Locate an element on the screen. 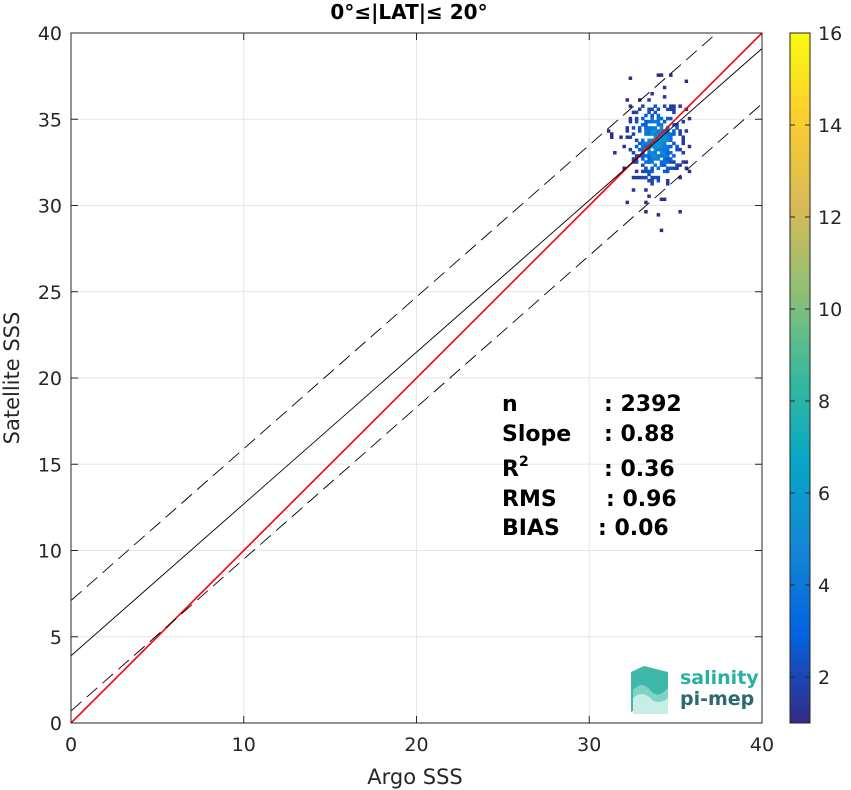 This screenshot has height=790, width=851. logo-line-pimep: pi-mep is located at coordinates (717, 699).